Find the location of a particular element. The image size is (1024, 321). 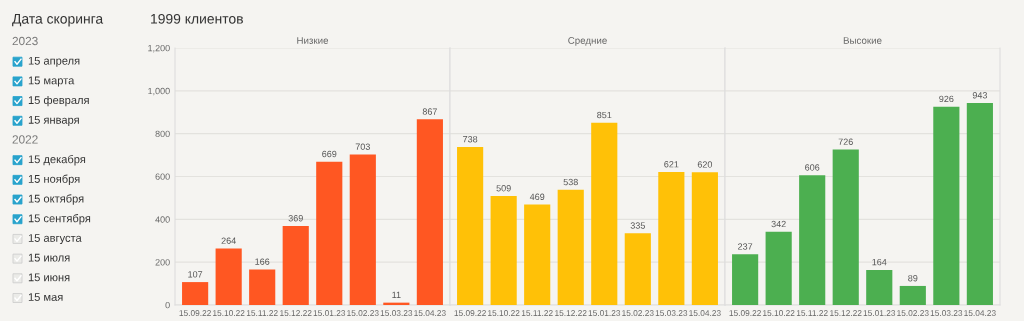

y-tick-label: 400 is located at coordinates (162, 219).